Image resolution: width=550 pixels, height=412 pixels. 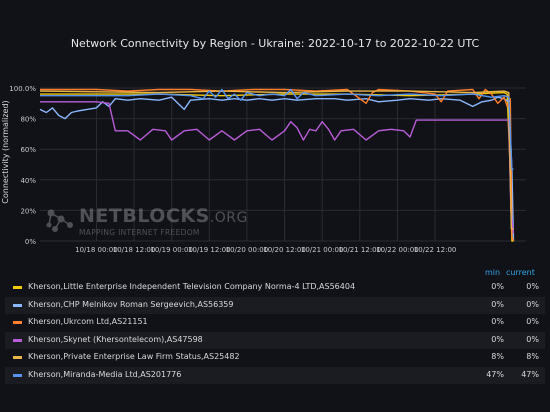 What do you see at coordinates (105, 374) in the screenshot?
I see `legend-series-name: Kherson,Miranda-Media Ltd,AS201776` at bounding box center [105, 374].